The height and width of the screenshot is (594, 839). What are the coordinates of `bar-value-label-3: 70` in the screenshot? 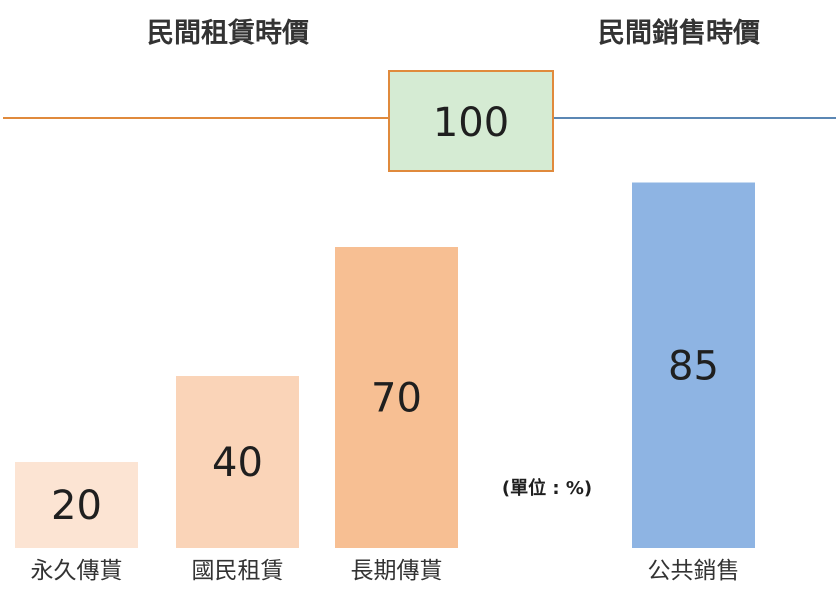 It's located at (396, 399).